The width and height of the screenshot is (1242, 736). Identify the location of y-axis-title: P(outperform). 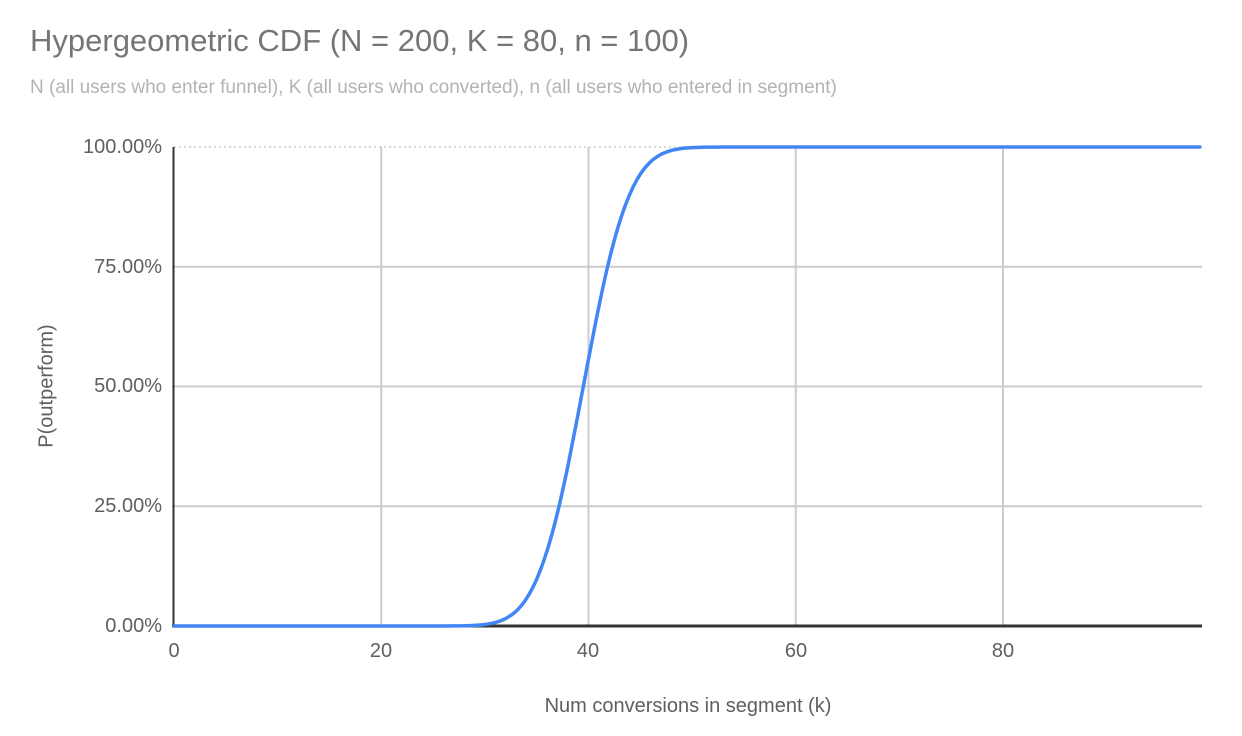
(46, 386).